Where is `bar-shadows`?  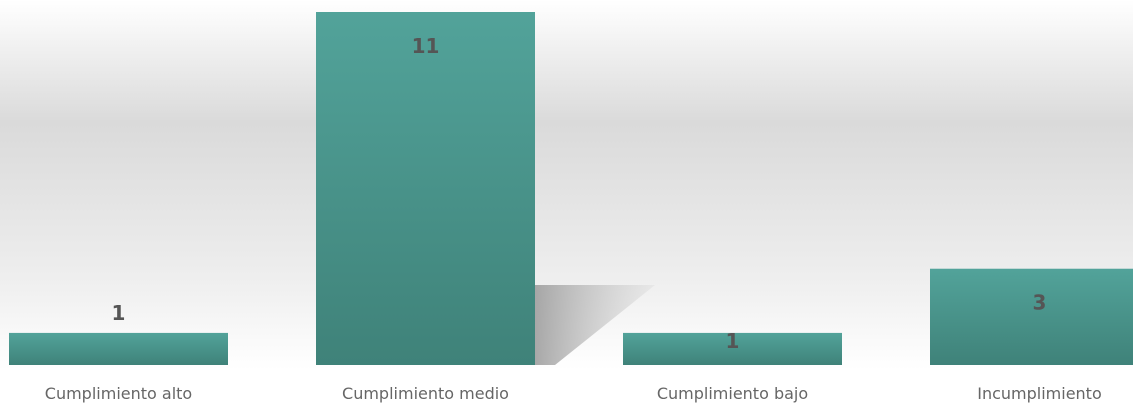 bar-shadows is located at coordinates (595, 325).